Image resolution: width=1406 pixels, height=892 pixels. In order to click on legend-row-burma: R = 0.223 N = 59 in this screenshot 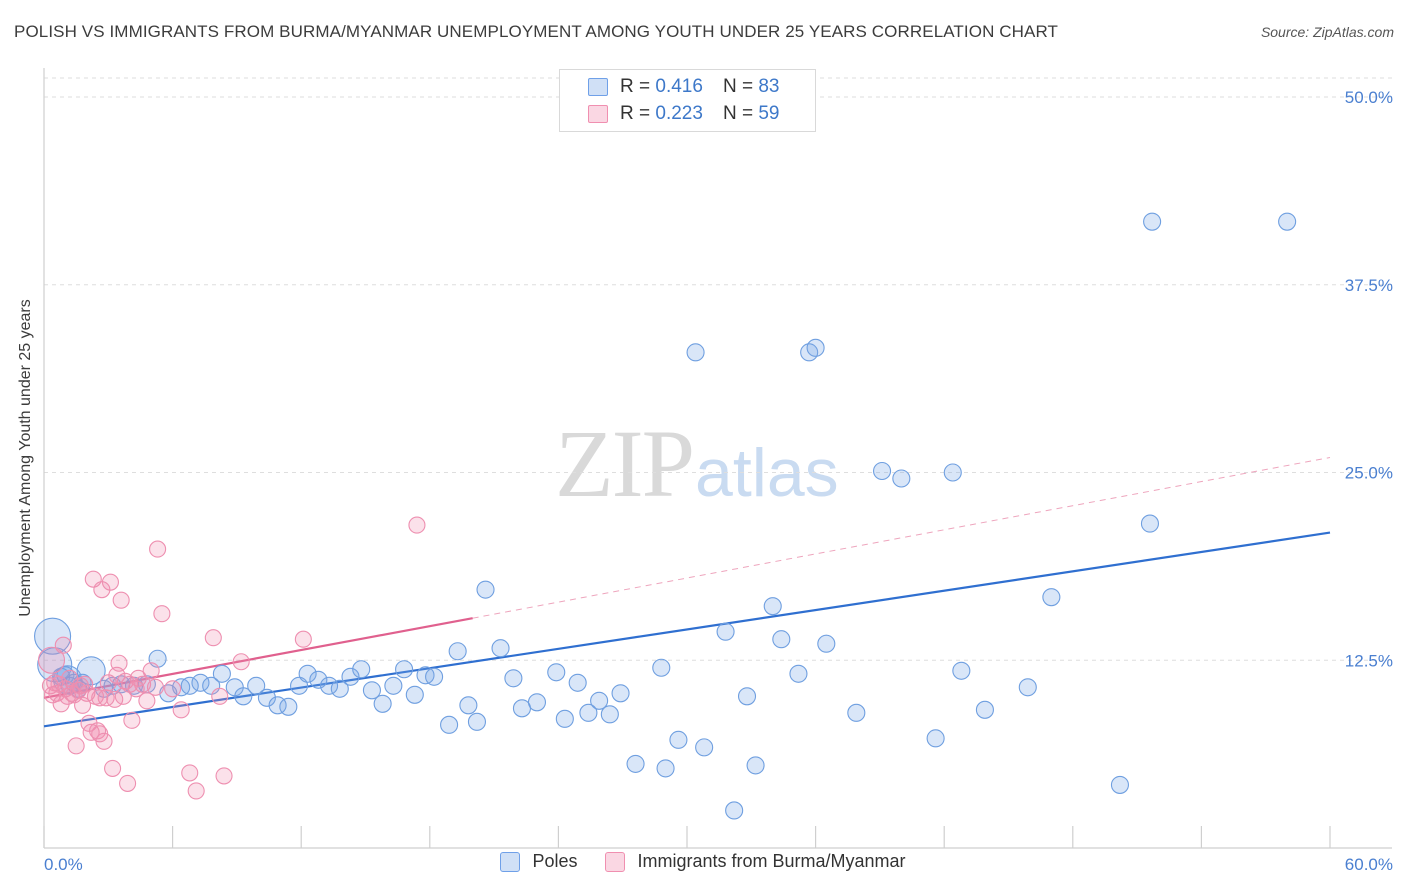, I will do `click(683, 114)`.